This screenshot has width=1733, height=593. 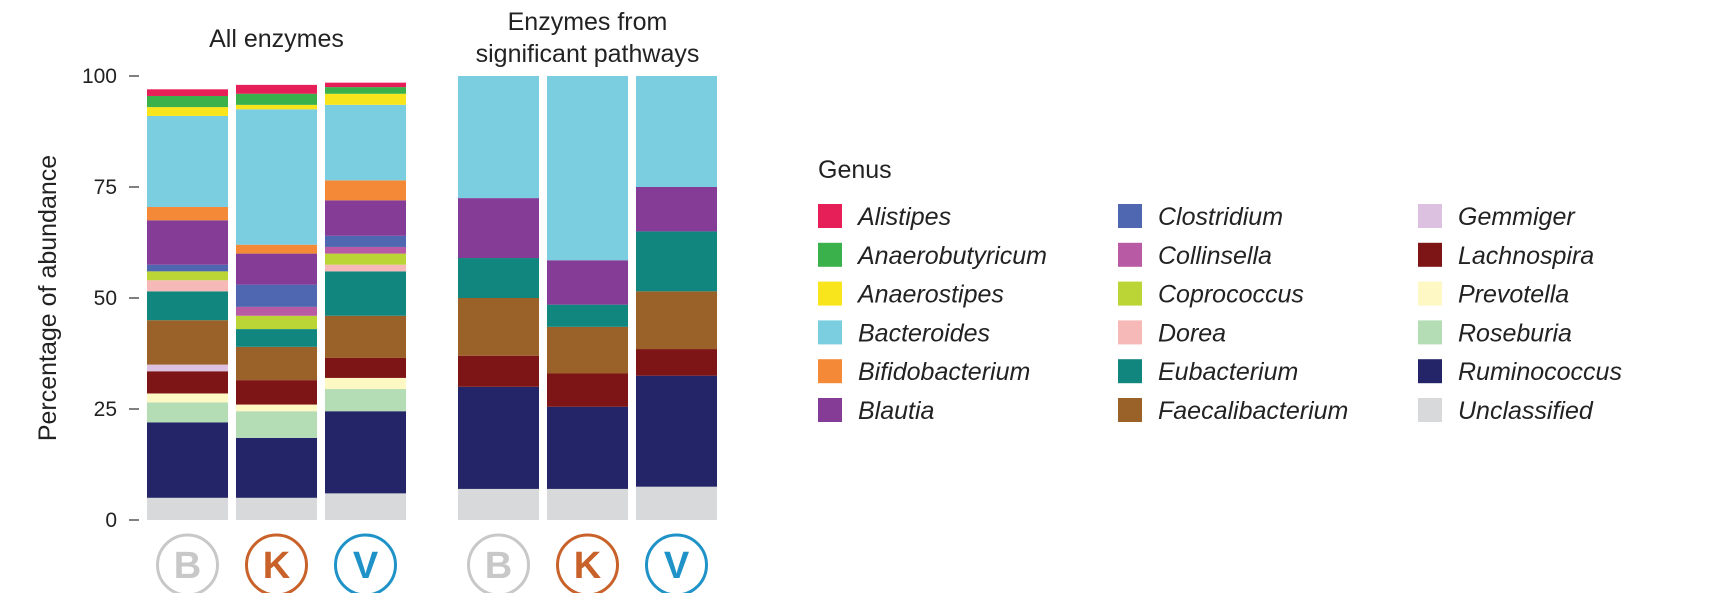 I want to click on bar-panel1-k, so click(x=276, y=302).